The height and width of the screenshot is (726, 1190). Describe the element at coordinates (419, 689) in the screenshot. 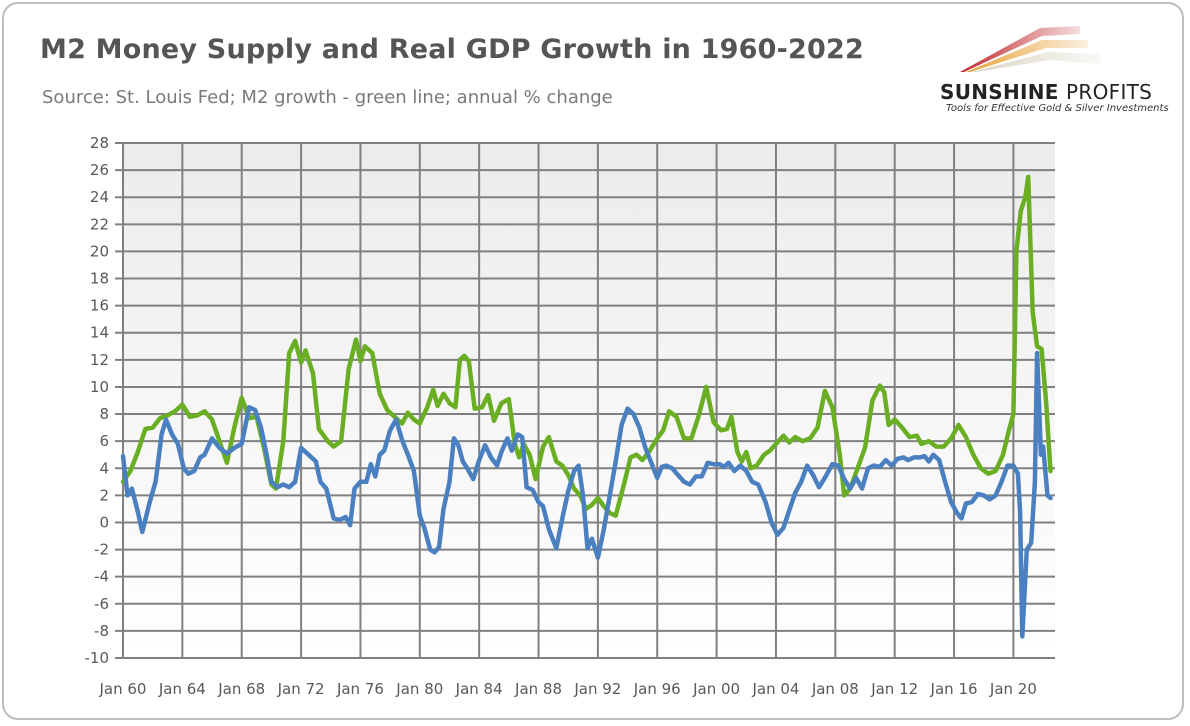

I see `x-tick-label: Jan 80` at that location.